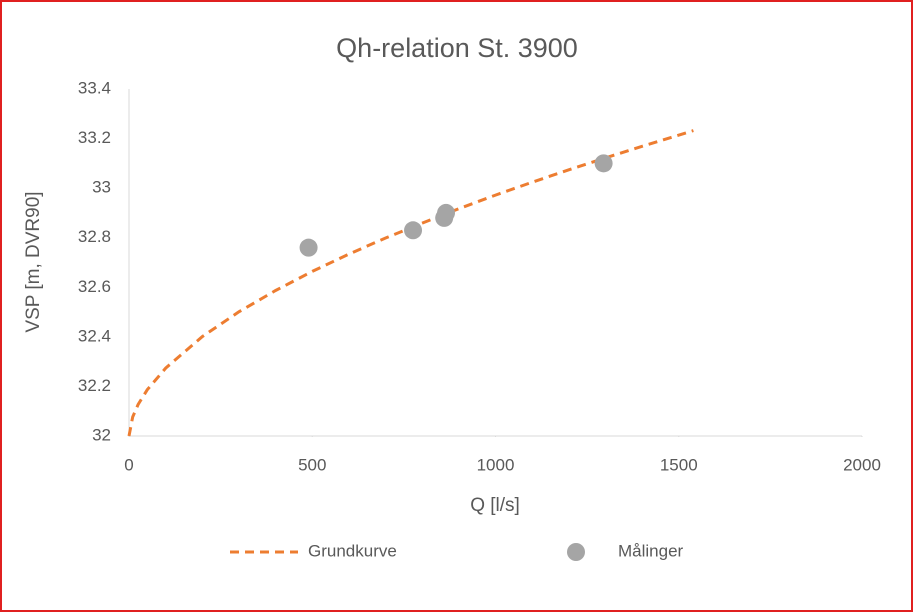  Describe the element at coordinates (576, 552) in the screenshot. I see `legend-key` at that location.